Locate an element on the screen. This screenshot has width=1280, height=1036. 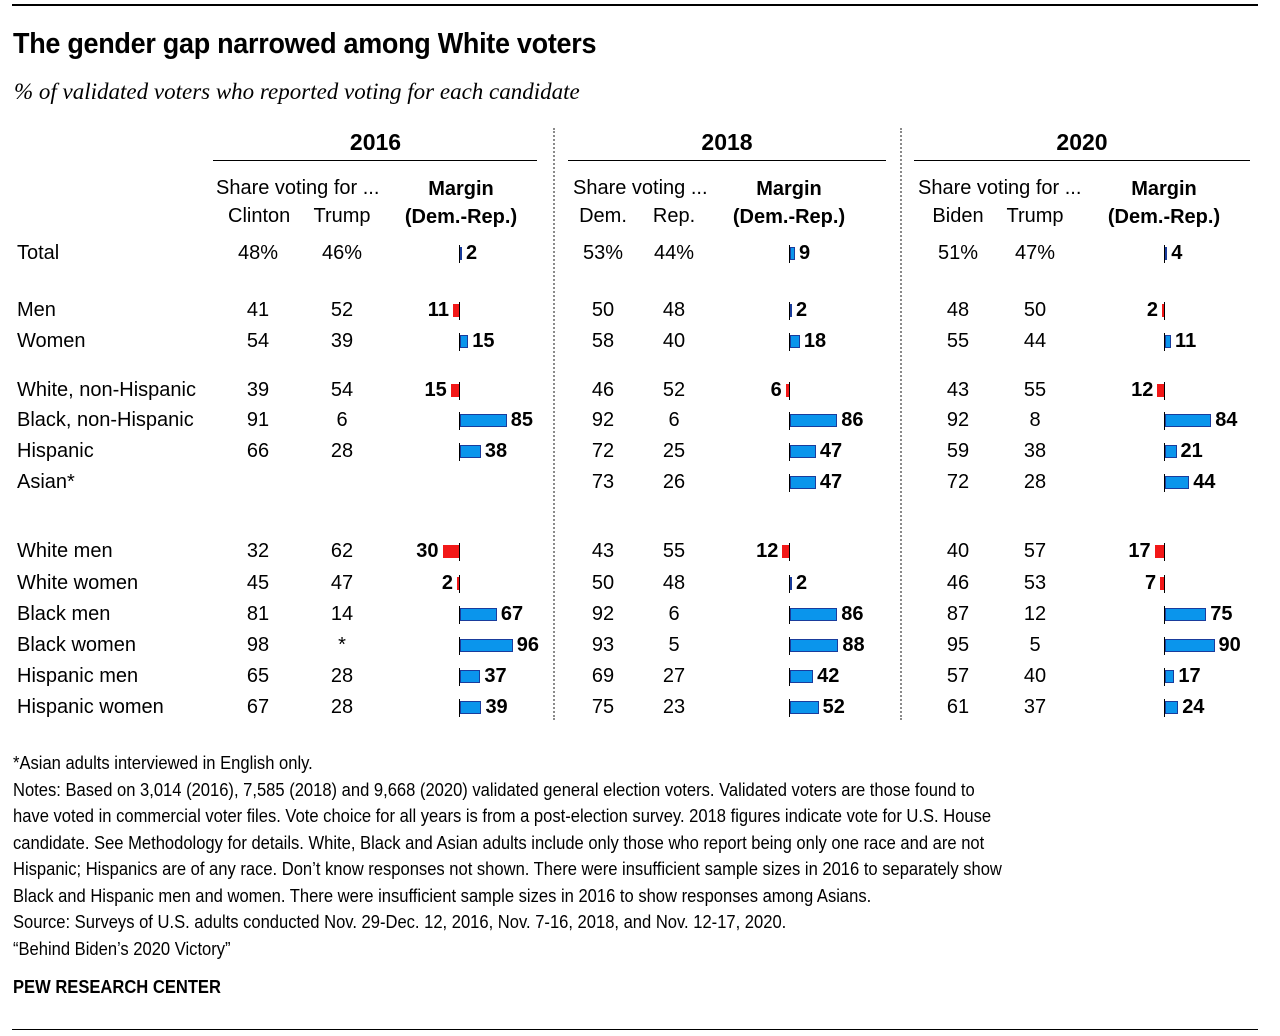
dem-share-value: 65 is located at coordinates (258, 676).